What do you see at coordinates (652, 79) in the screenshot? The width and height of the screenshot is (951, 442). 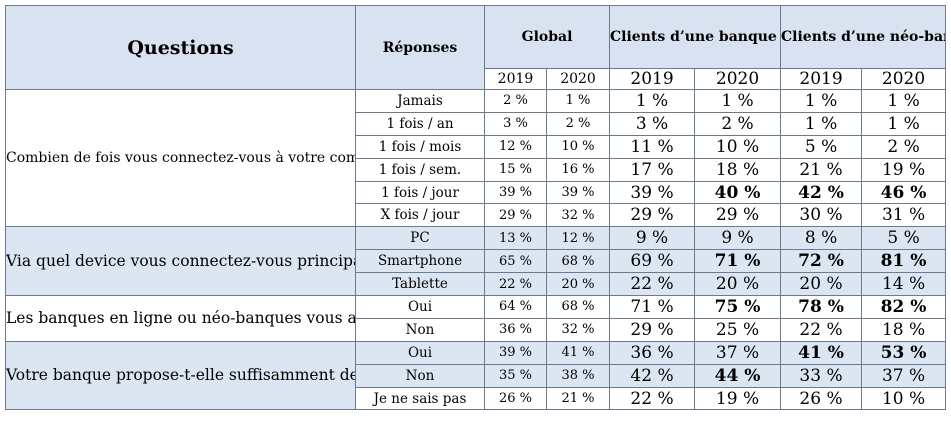 I see `year-trad-2019: 2019` at bounding box center [652, 79].